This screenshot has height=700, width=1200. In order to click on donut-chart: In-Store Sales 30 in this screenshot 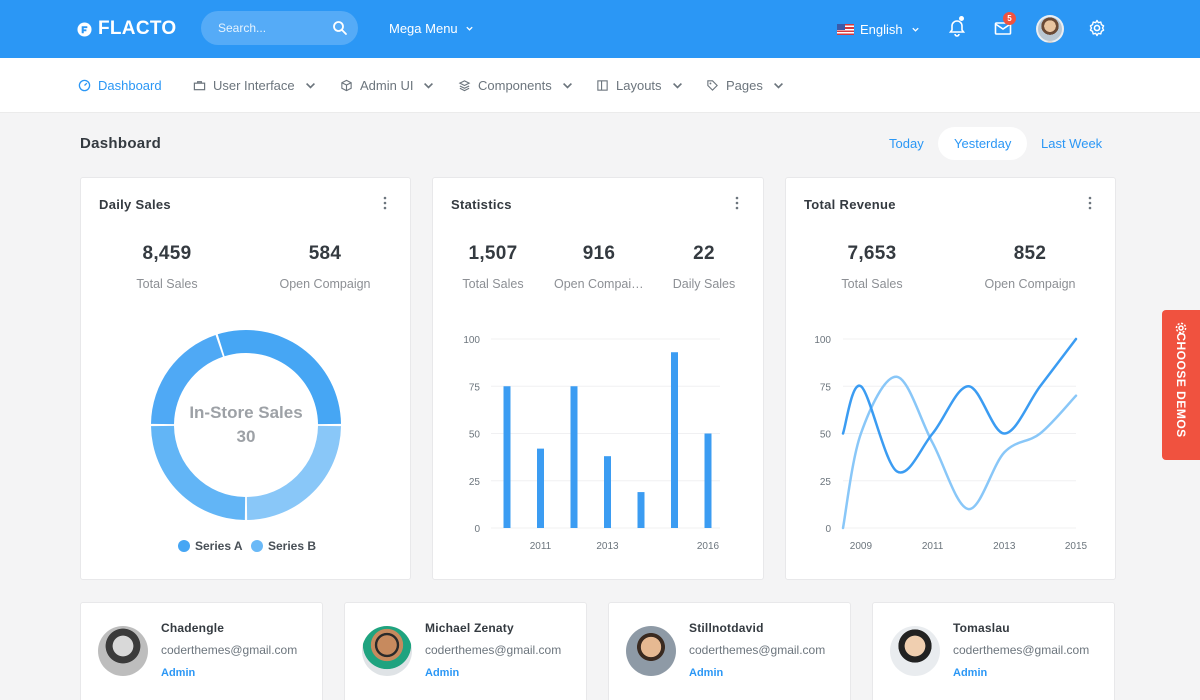, I will do `click(246, 425)`.